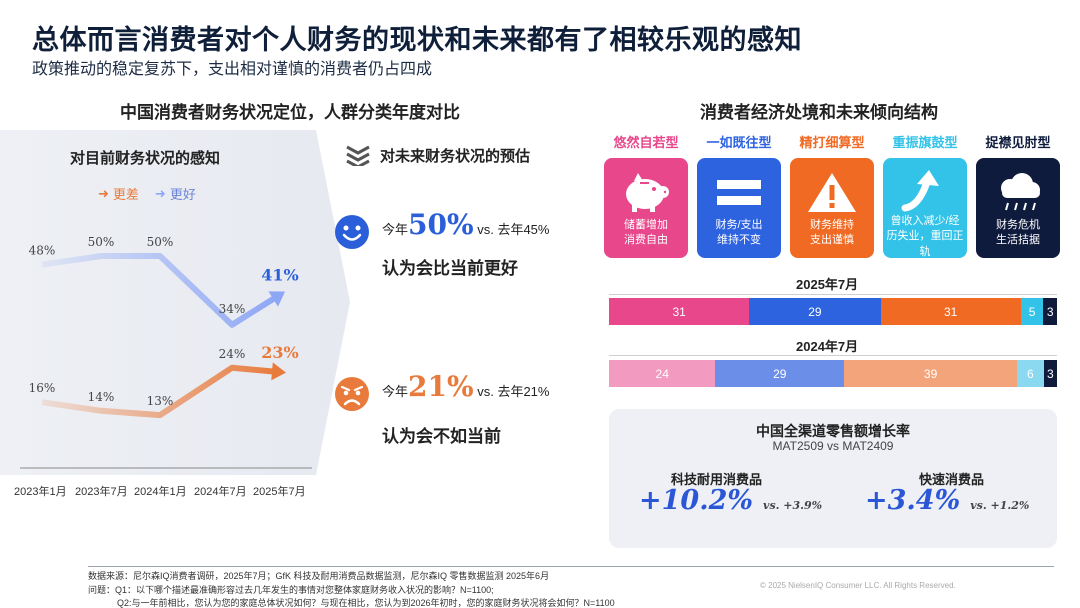 The width and height of the screenshot is (1080, 608). What do you see at coordinates (279, 275) in the screenshot?
I see `data-label: 41%` at bounding box center [279, 275].